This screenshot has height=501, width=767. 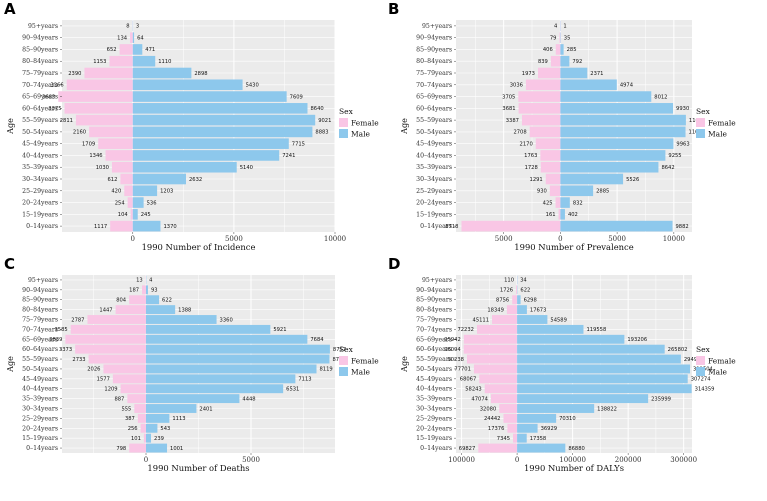 What do you see at coordinates (596, 330) in the screenshot?
I see `data-label-male: 119558` at bounding box center [596, 330].